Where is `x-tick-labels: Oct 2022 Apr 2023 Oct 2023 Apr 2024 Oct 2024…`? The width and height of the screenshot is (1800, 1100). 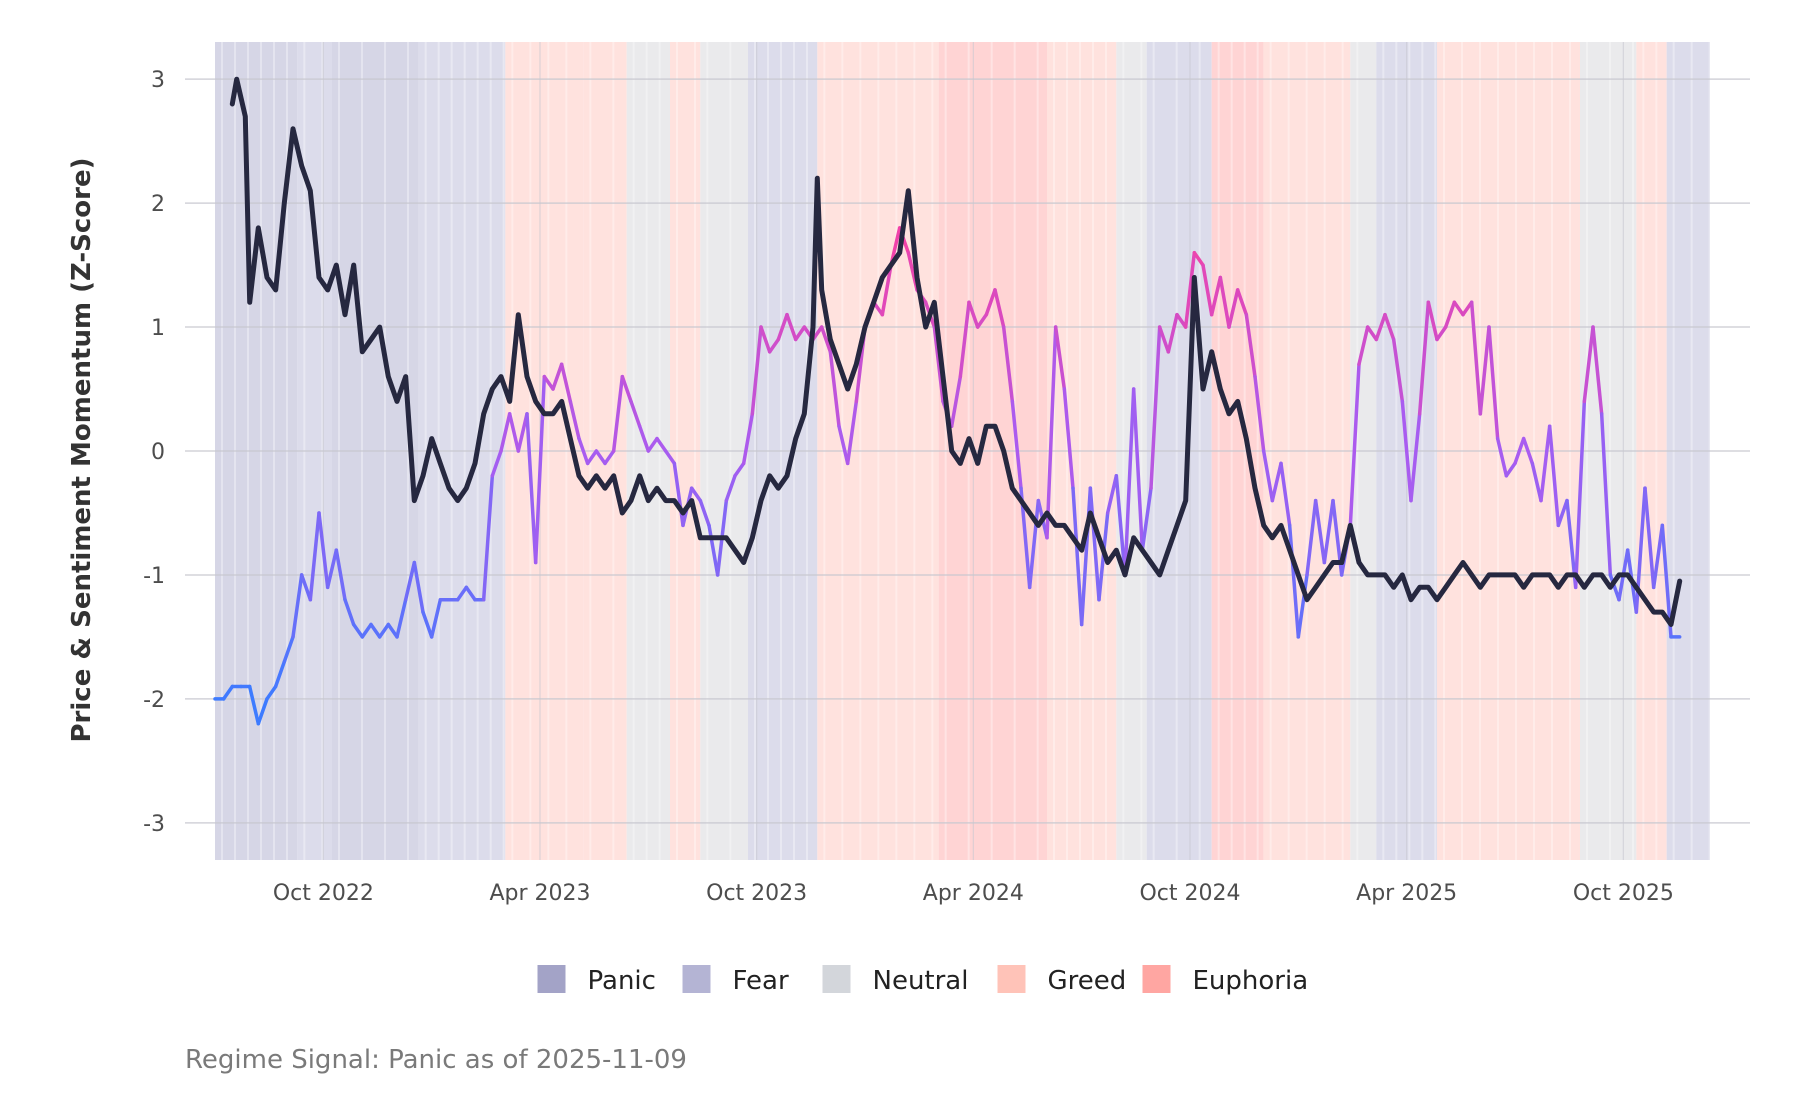 x-tick-labels: Oct 2022 Apr 2023 Oct 2023 Apr 2024 Oct 2024… is located at coordinates (973, 893).